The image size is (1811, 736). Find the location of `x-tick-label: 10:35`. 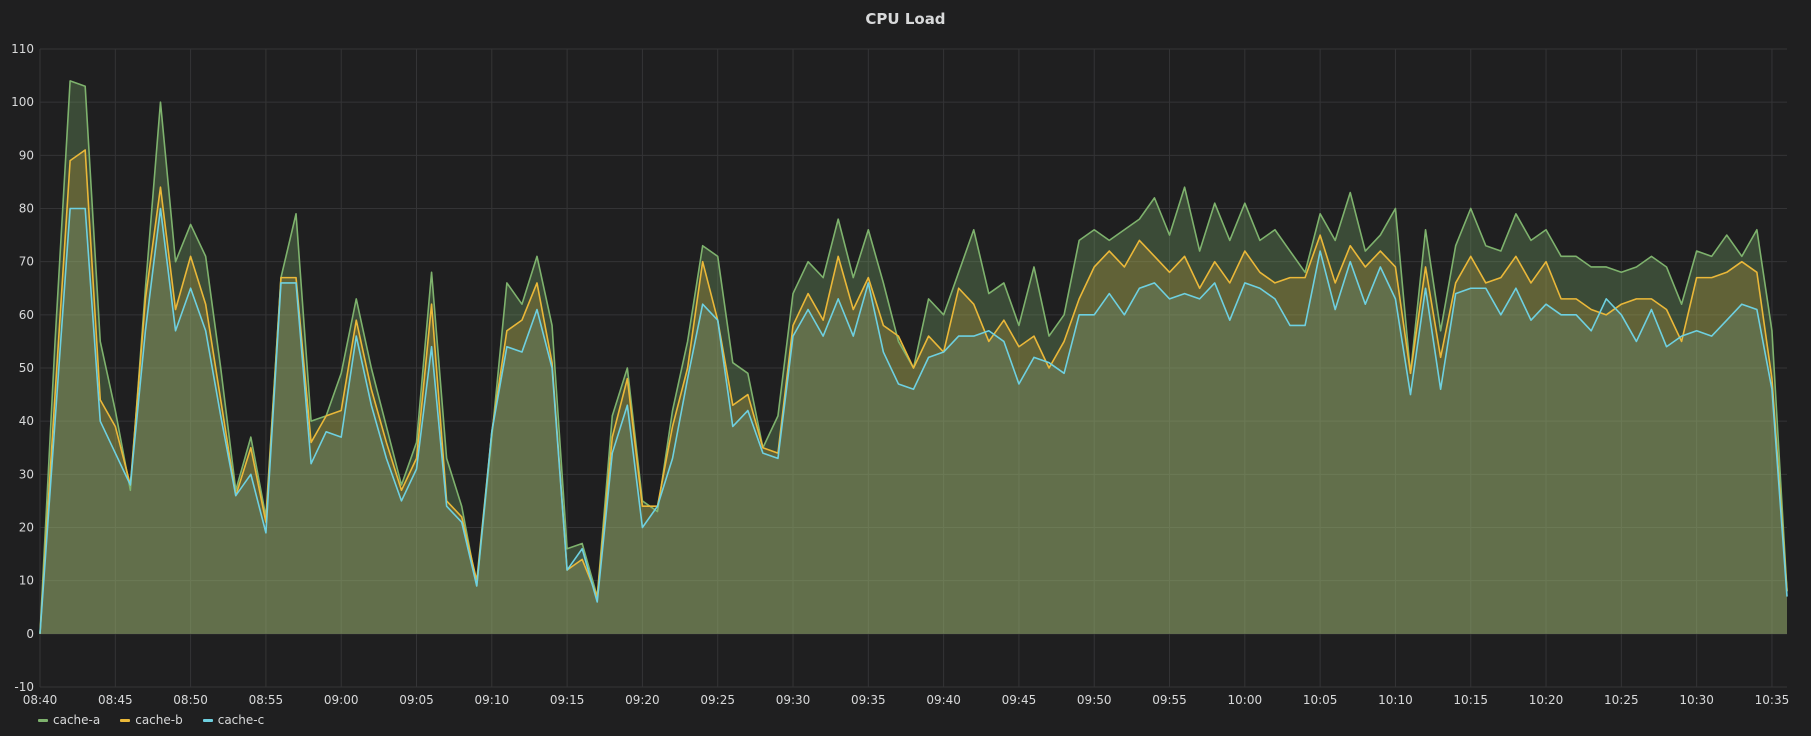

x-tick-label: 10:35 is located at coordinates (1772, 700).